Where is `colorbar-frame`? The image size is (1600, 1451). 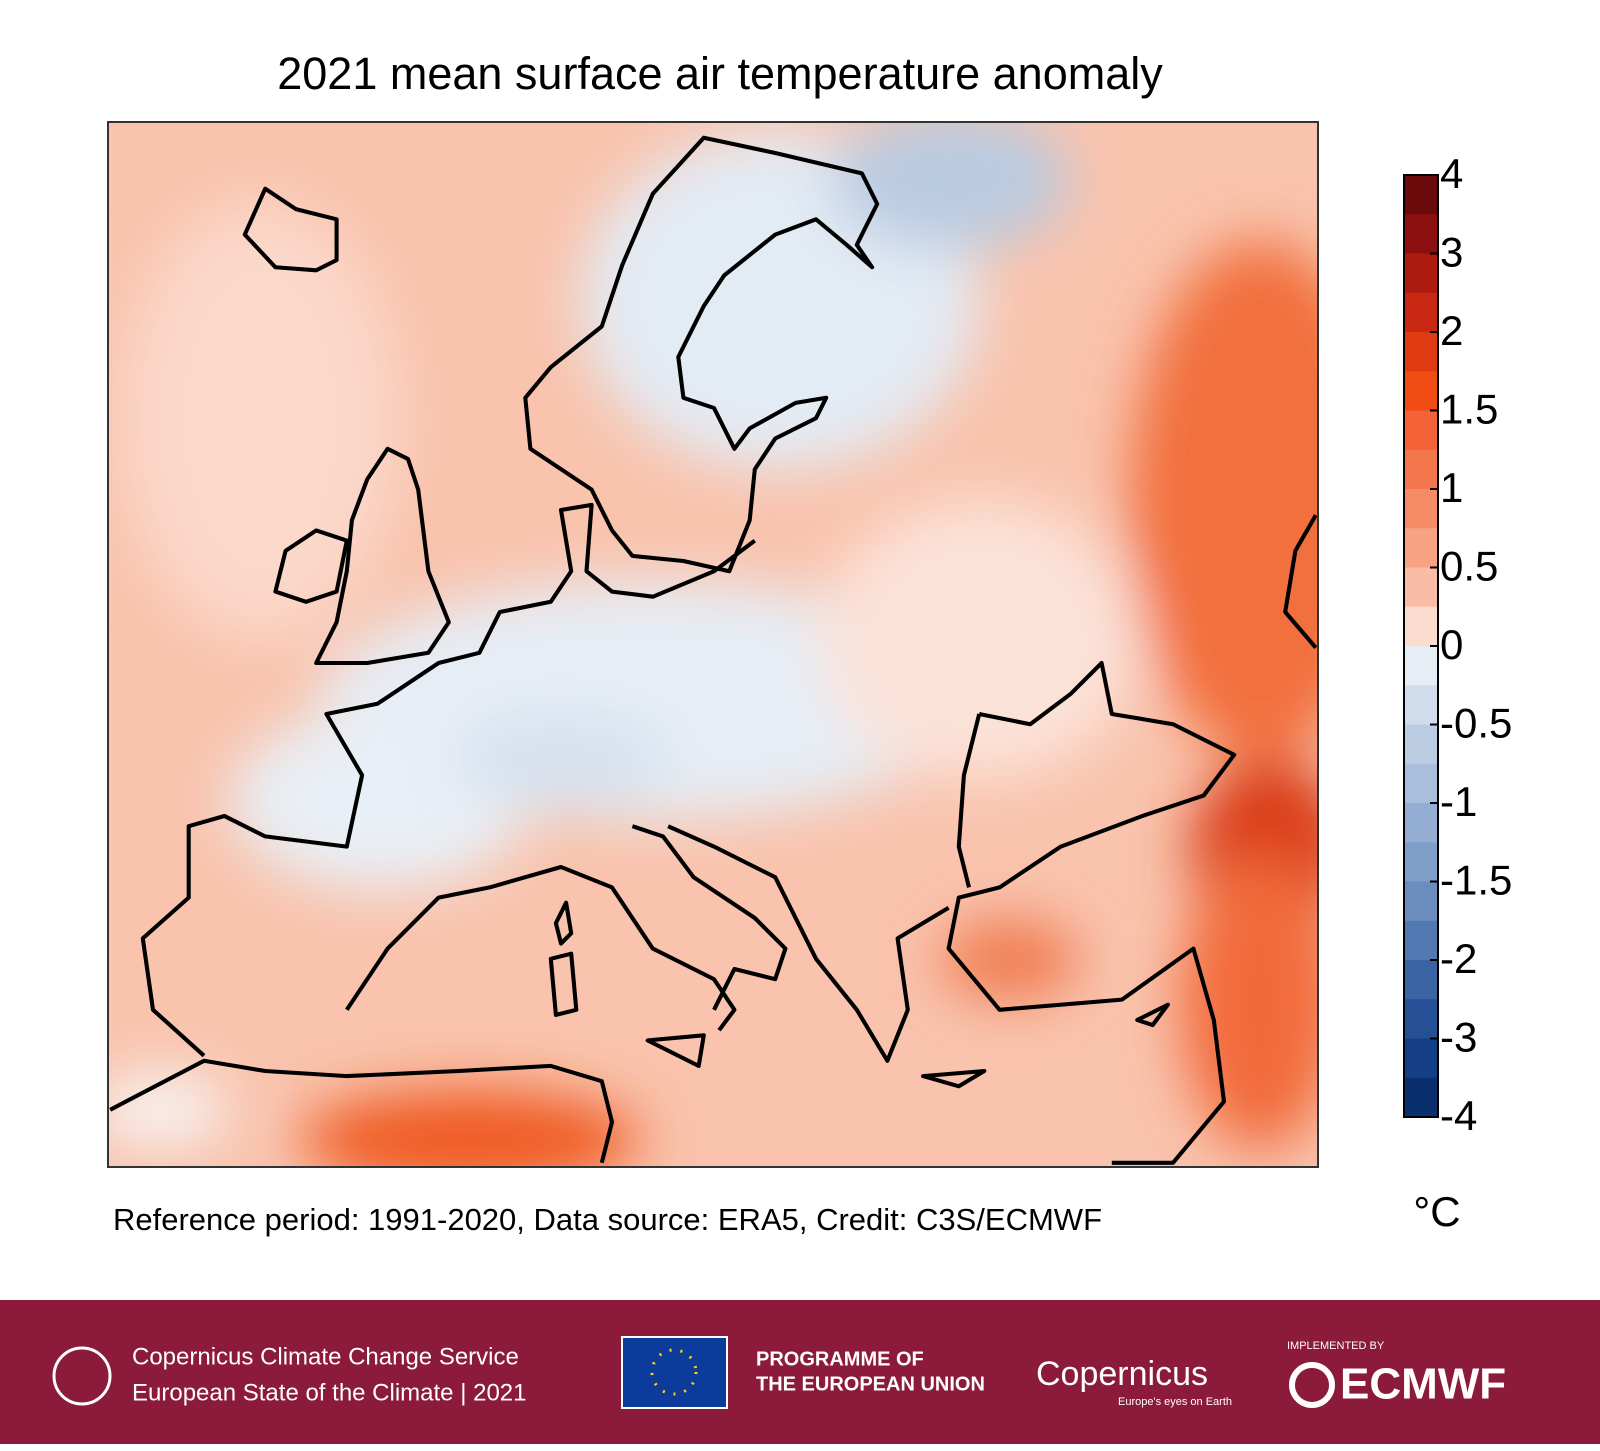 colorbar-frame is located at coordinates (1421, 646).